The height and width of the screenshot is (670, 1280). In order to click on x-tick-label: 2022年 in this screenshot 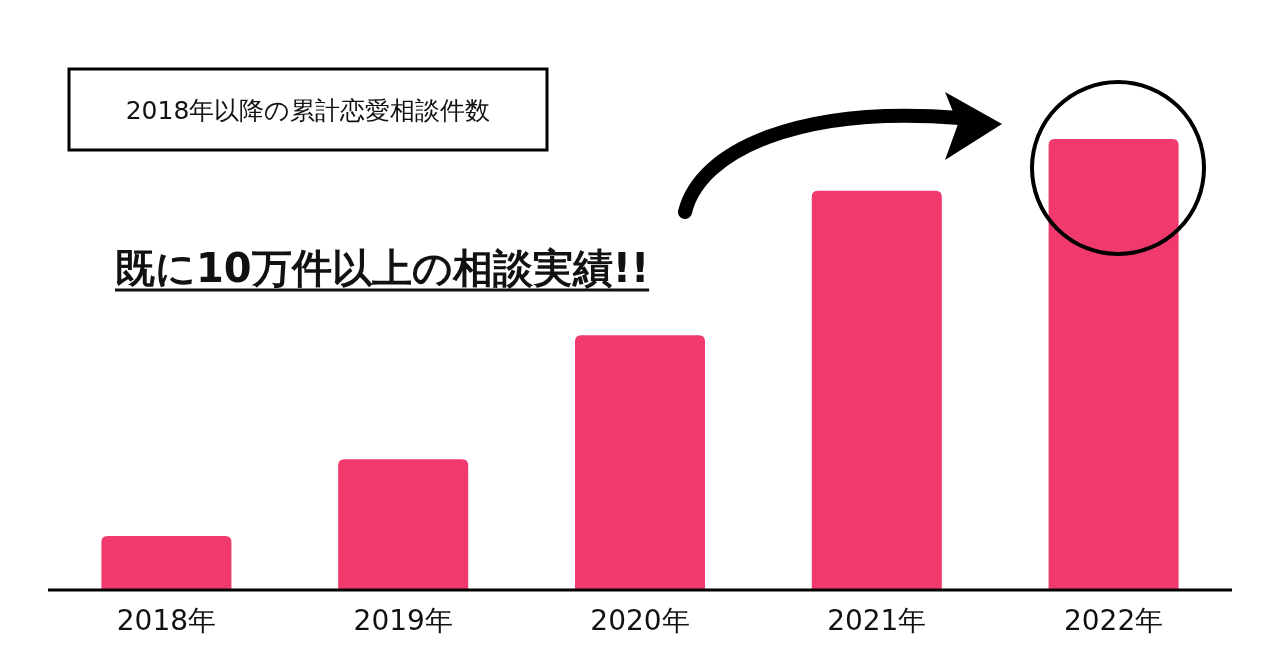, I will do `click(1113, 620)`.